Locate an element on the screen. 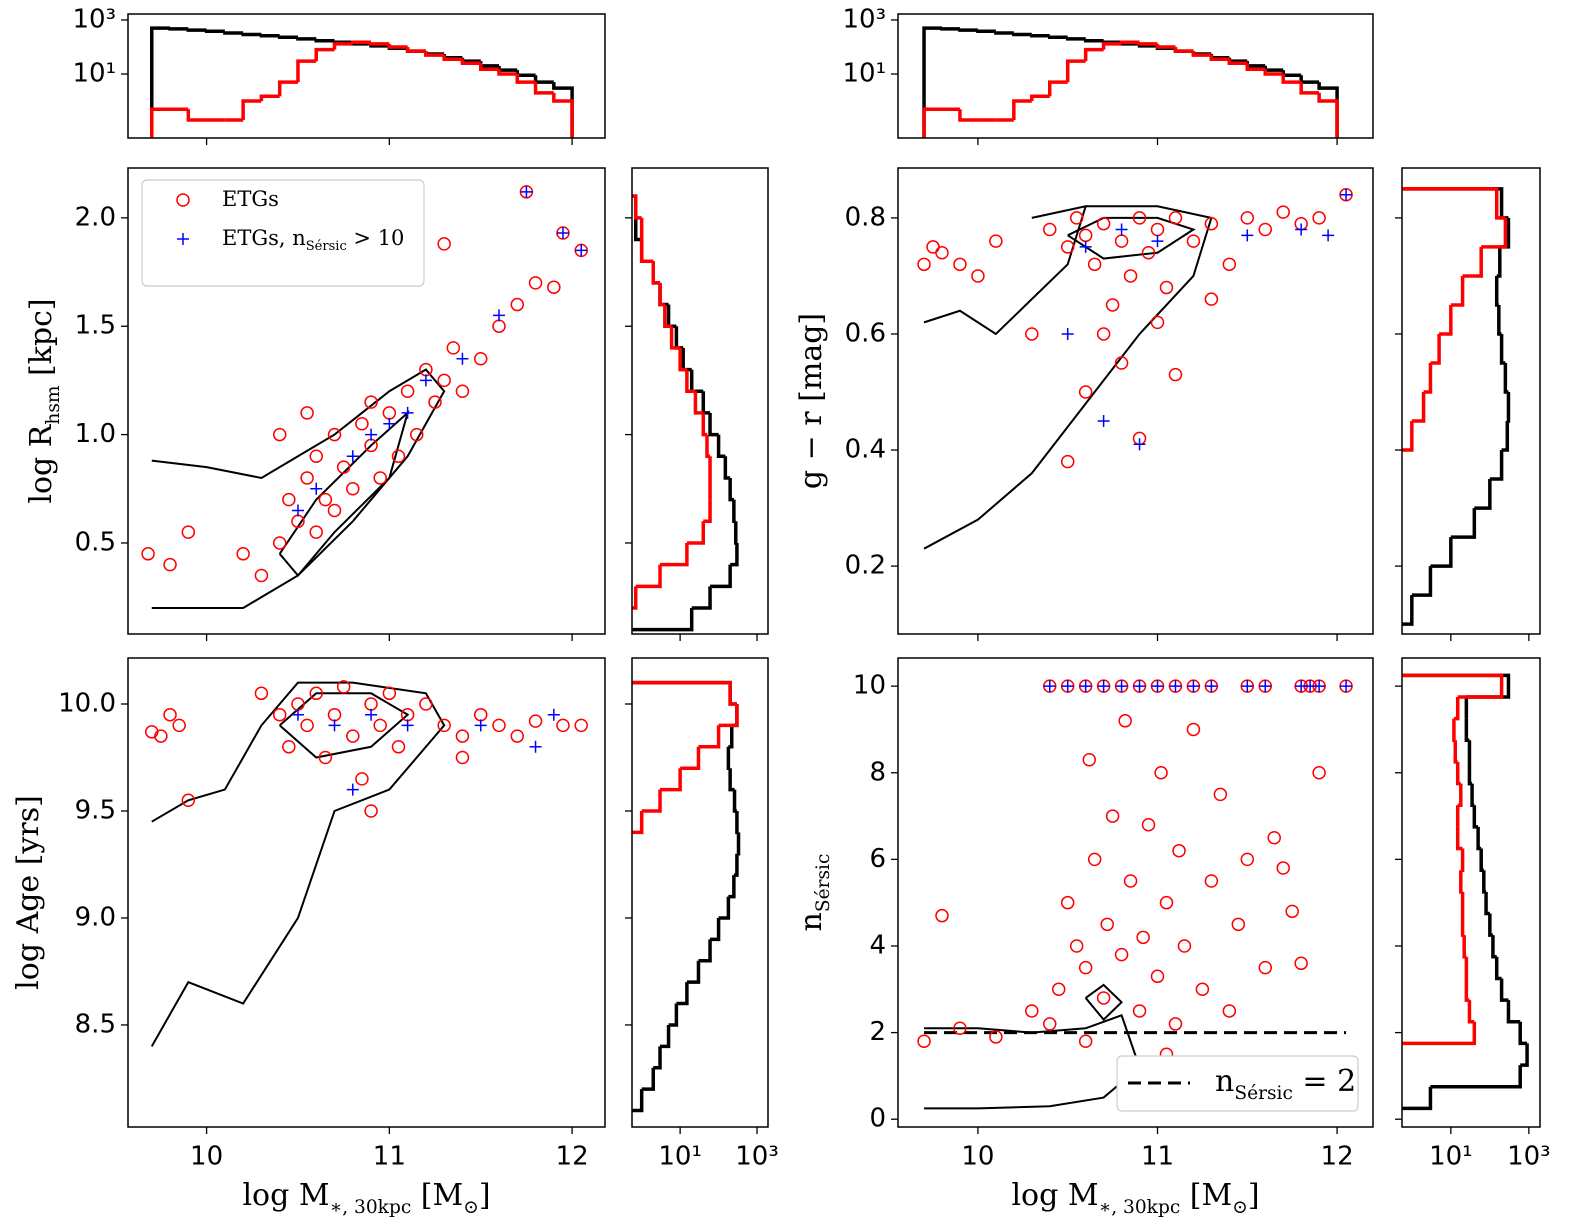 This screenshot has height=1229, width=1578. contour is located at coordinates (1104, 1002).